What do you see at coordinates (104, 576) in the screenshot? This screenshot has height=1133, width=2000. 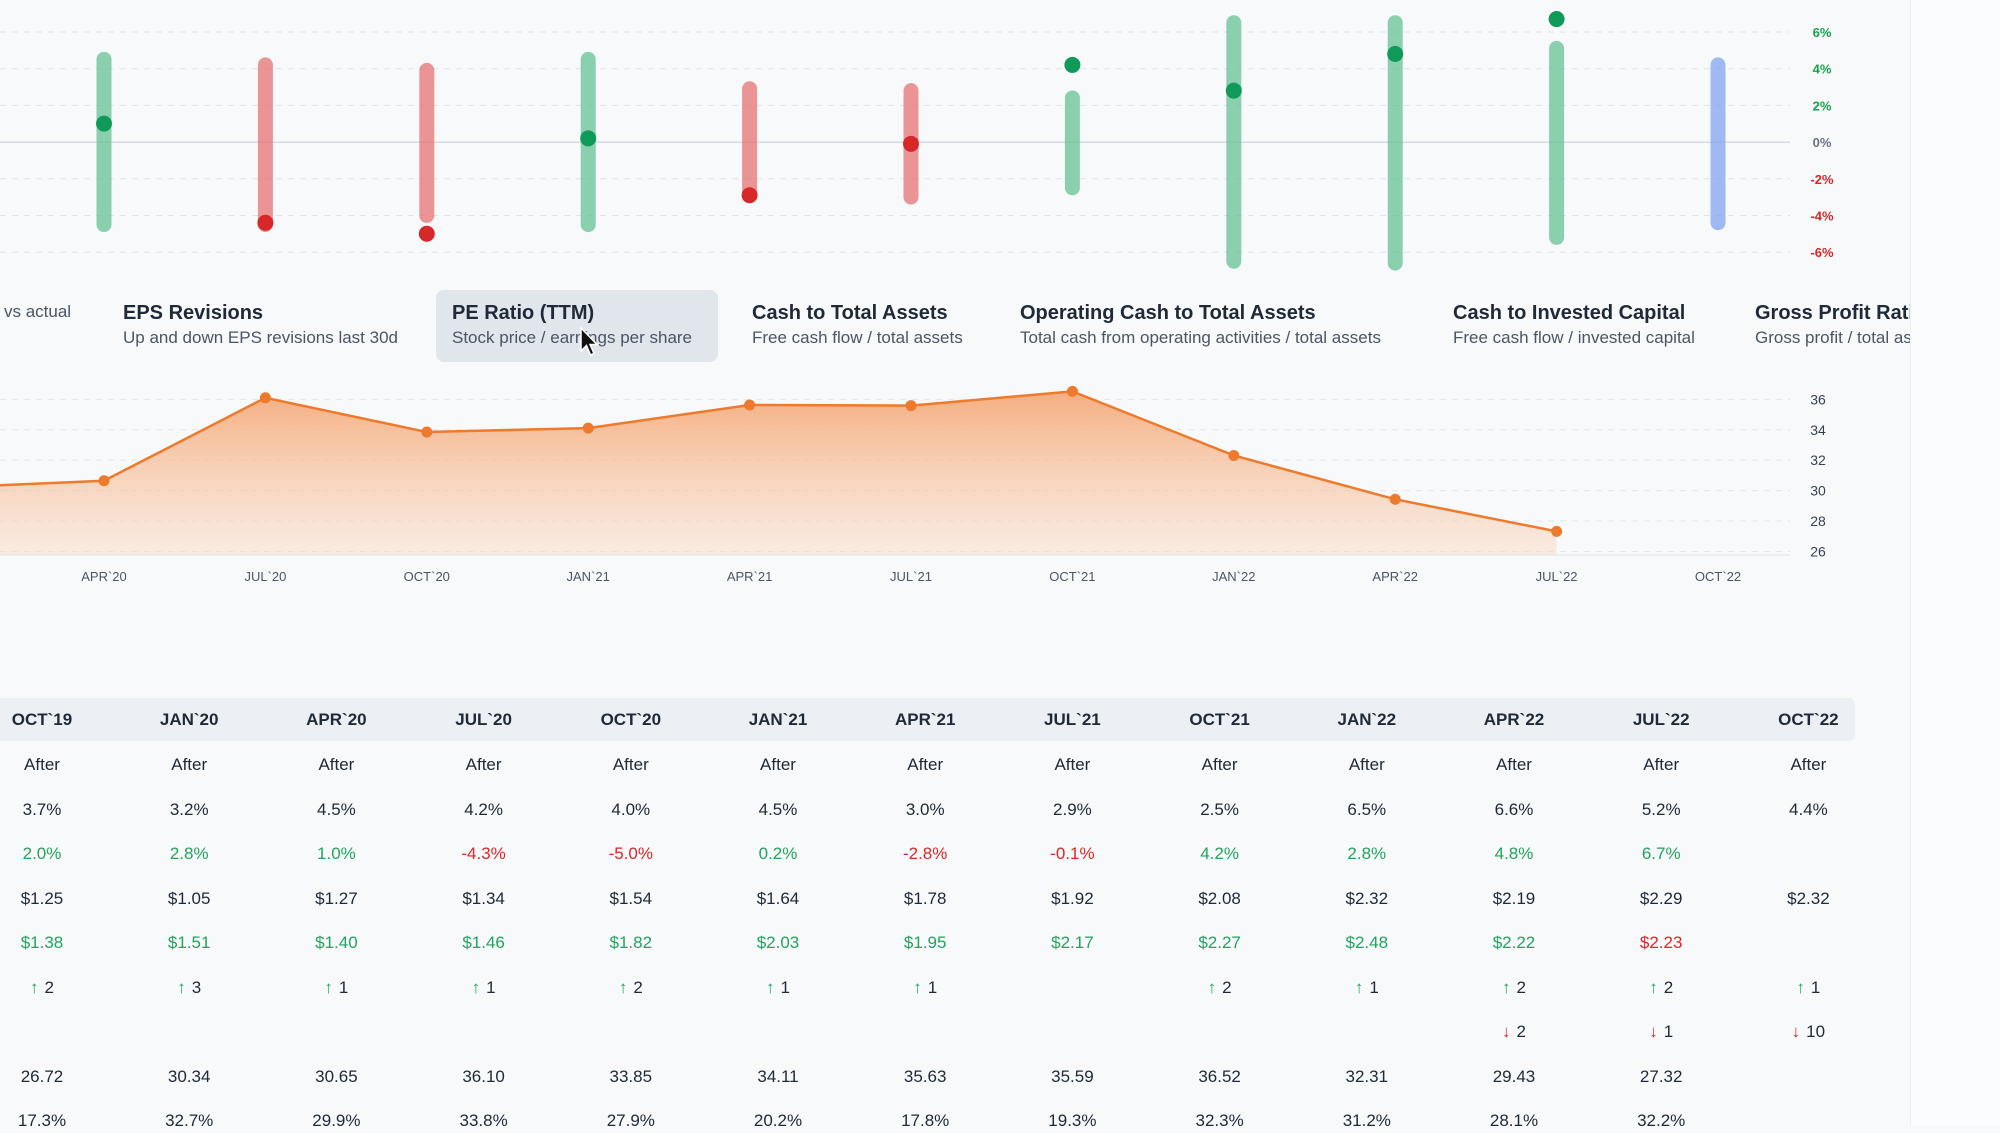 I see `x-tick-label: APR`20` at bounding box center [104, 576].